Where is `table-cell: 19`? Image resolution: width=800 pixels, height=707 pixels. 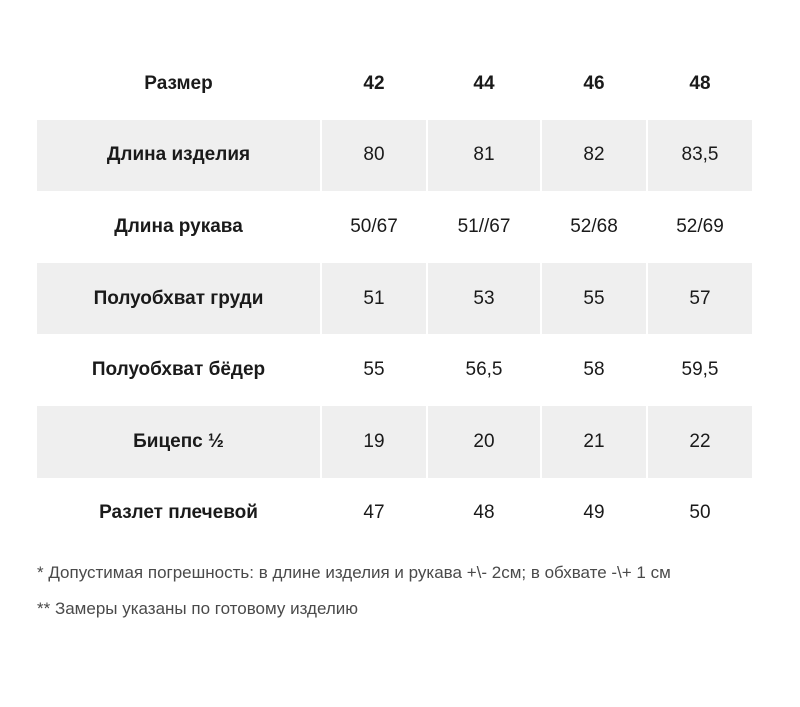
table-cell: 19 is located at coordinates (374, 441).